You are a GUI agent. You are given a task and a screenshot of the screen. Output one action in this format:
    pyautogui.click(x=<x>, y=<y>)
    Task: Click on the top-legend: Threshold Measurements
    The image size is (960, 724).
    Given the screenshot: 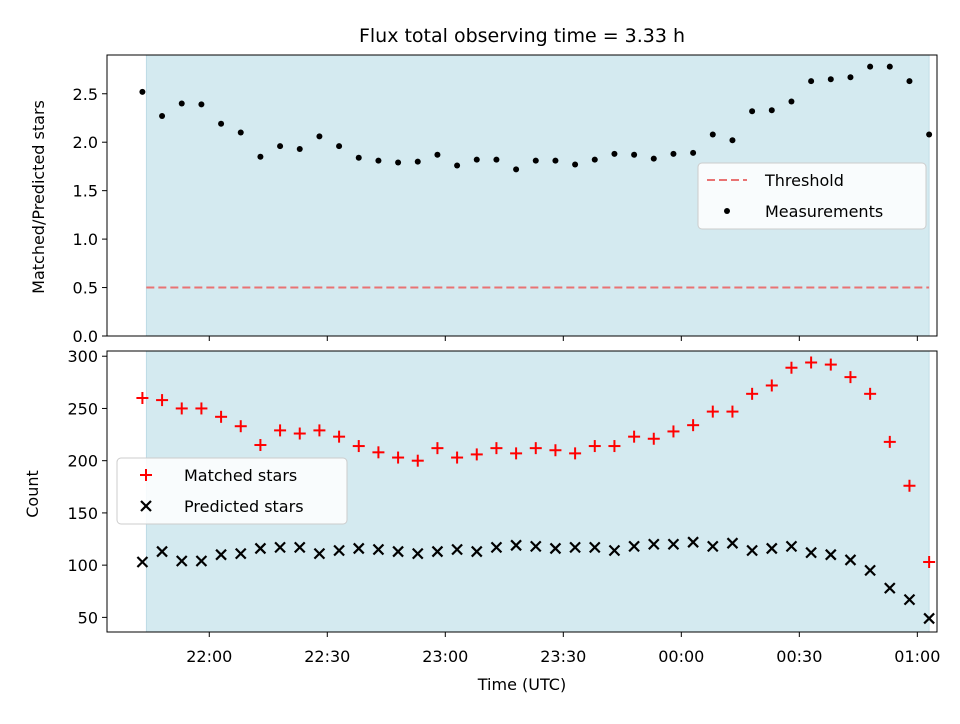 What is the action you would take?
    pyautogui.click(x=812, y=196)
    